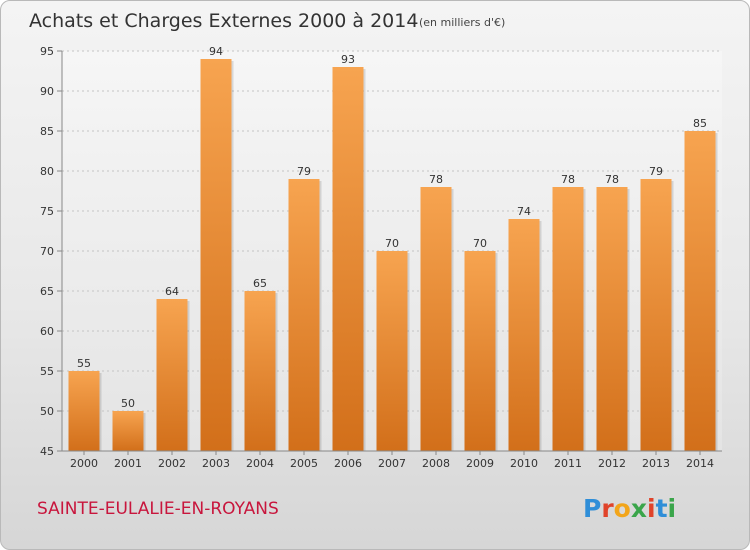 This screenshot has height=550, width=750. What do you see at coordinates (84, 363) in the screenshot?
I see `value-label-2000: 55` at bounding box center [84, 363].